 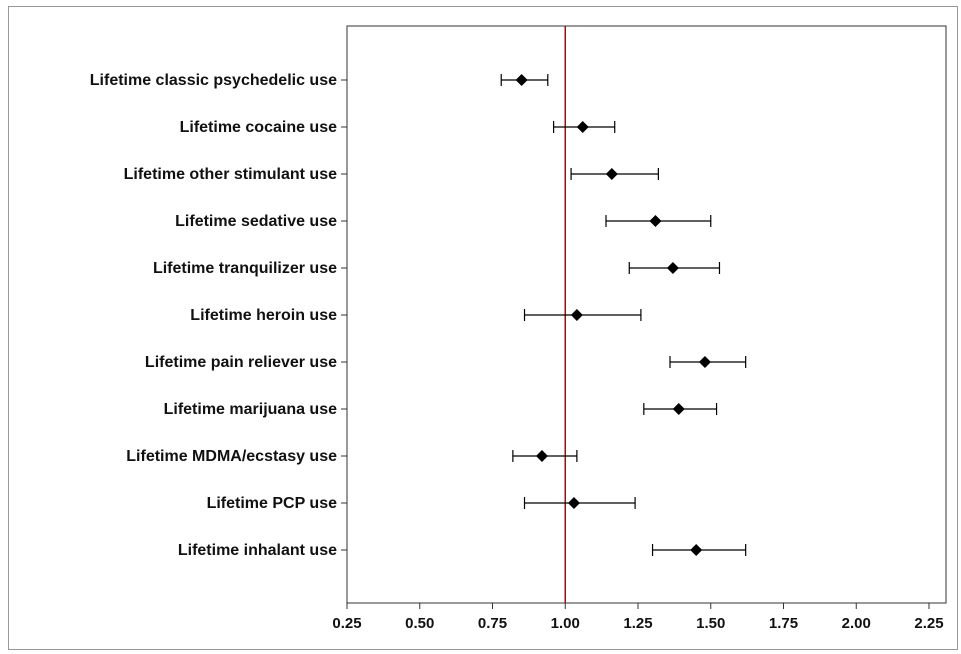 What do you see at coordinates (783, 623) in the screenshot?
I see `x-tick-label: 1.75` at bounding box center [783, 623].